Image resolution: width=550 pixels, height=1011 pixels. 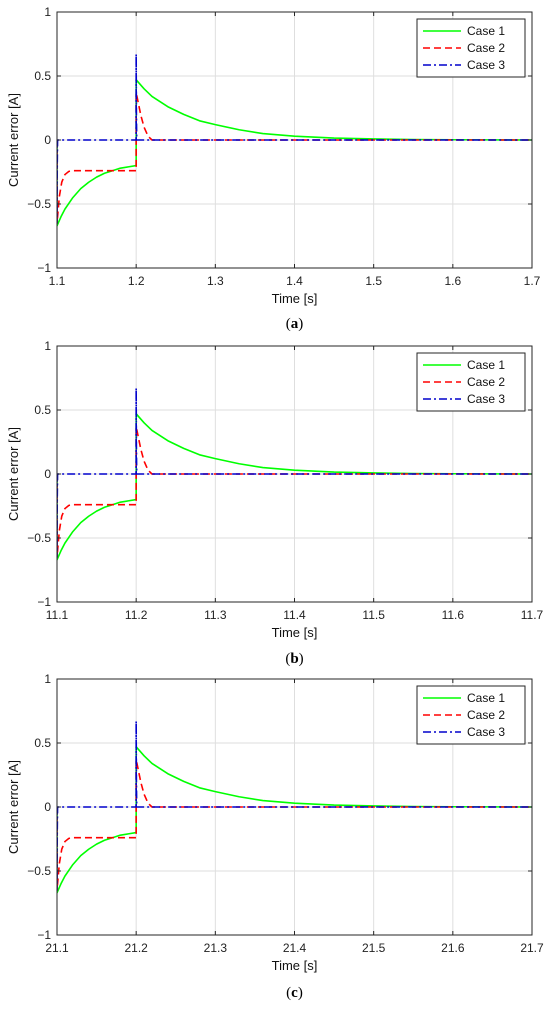 What do you see at coordinates (136, 281) in the screenshot?
I see `x-tick-label: 1.2` at bounding box center [136, 281].